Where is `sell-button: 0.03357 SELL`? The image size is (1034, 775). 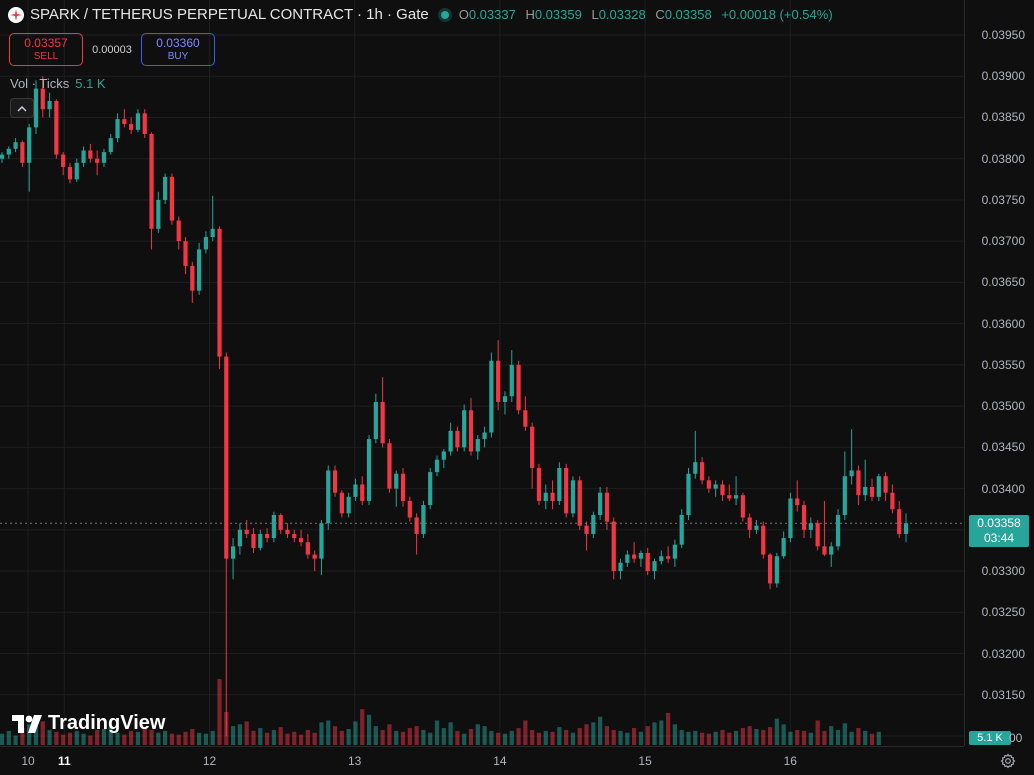
sell-button: 0.03357 SELL is located at coordinates (46, 49).